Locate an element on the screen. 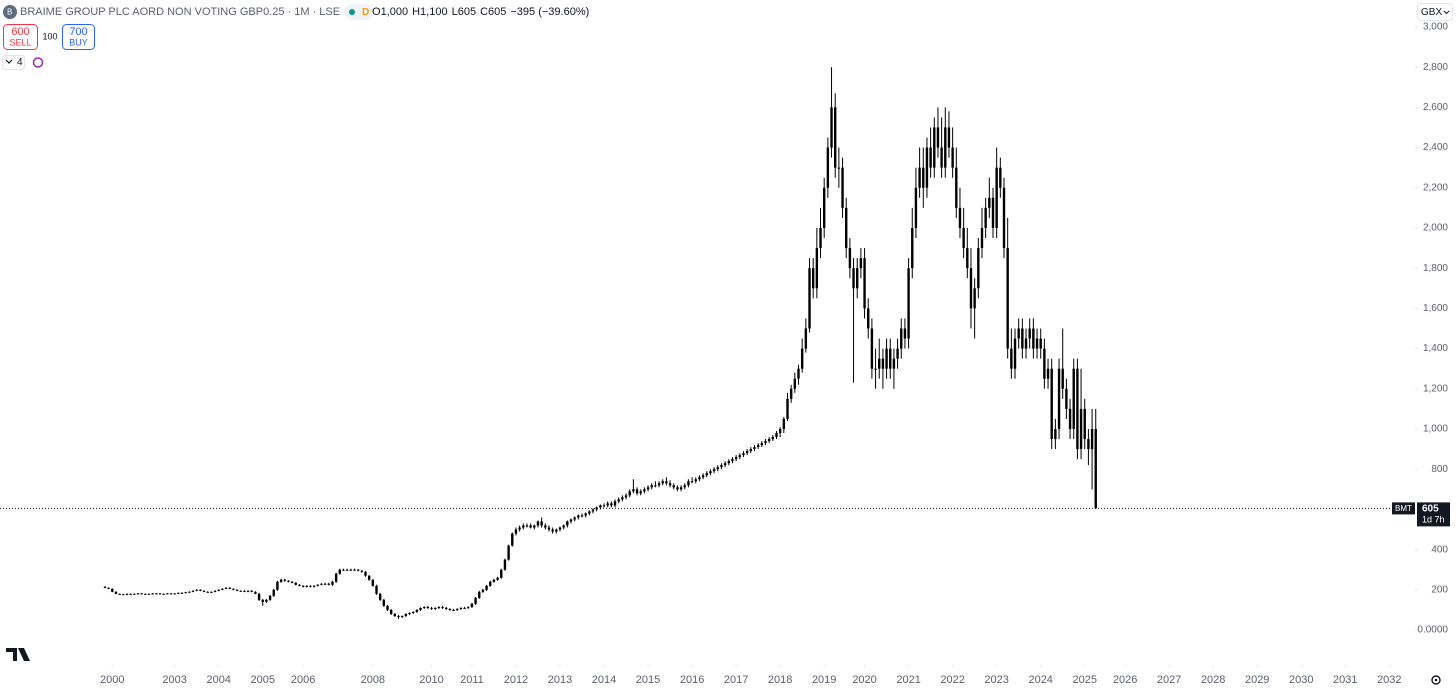 This screenshot has height=690, width=1456. x-tick-label: 2012 is located at coordinates (516, 680).